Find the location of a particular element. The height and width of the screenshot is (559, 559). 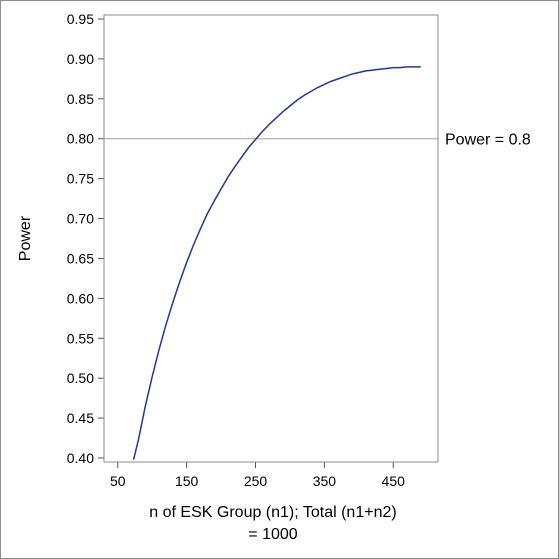

x-axis-ticks: 50 150 250 350 450 is located at coordinates (257, 475).